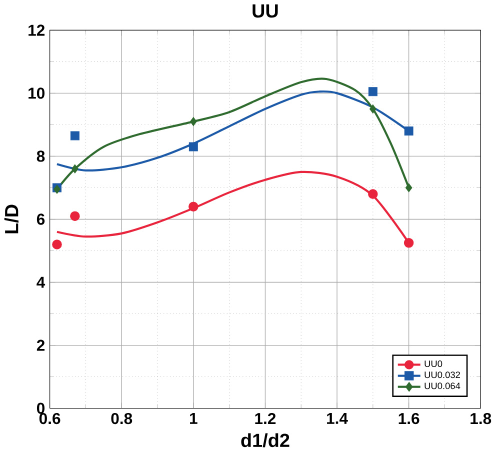 The image size is (496, 452). What do you see at coordinates (40, 219) in the screenshot?
I see `y-tick-label: 6` at bounding box center [40, 219].